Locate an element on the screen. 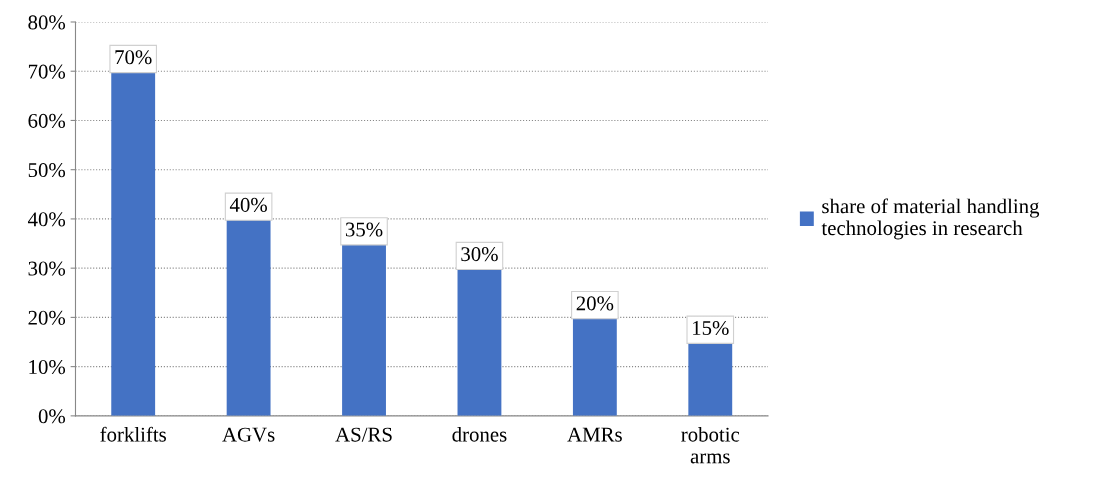  y-tick-label: 20% is located at coordinates (47, 317).